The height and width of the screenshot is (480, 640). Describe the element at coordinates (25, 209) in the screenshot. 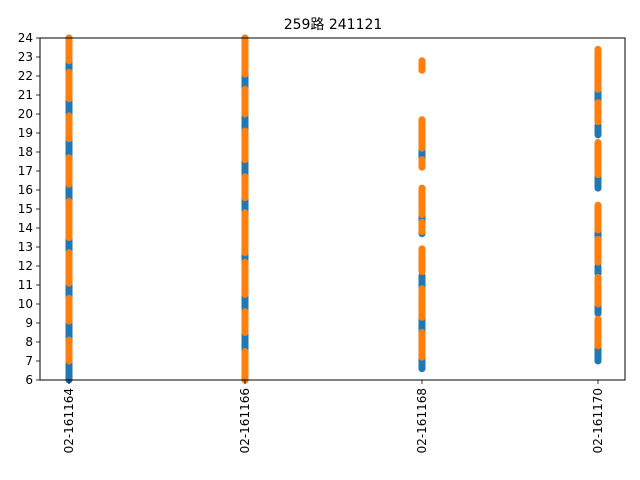

I see `y-tick-label: 15` at that location.